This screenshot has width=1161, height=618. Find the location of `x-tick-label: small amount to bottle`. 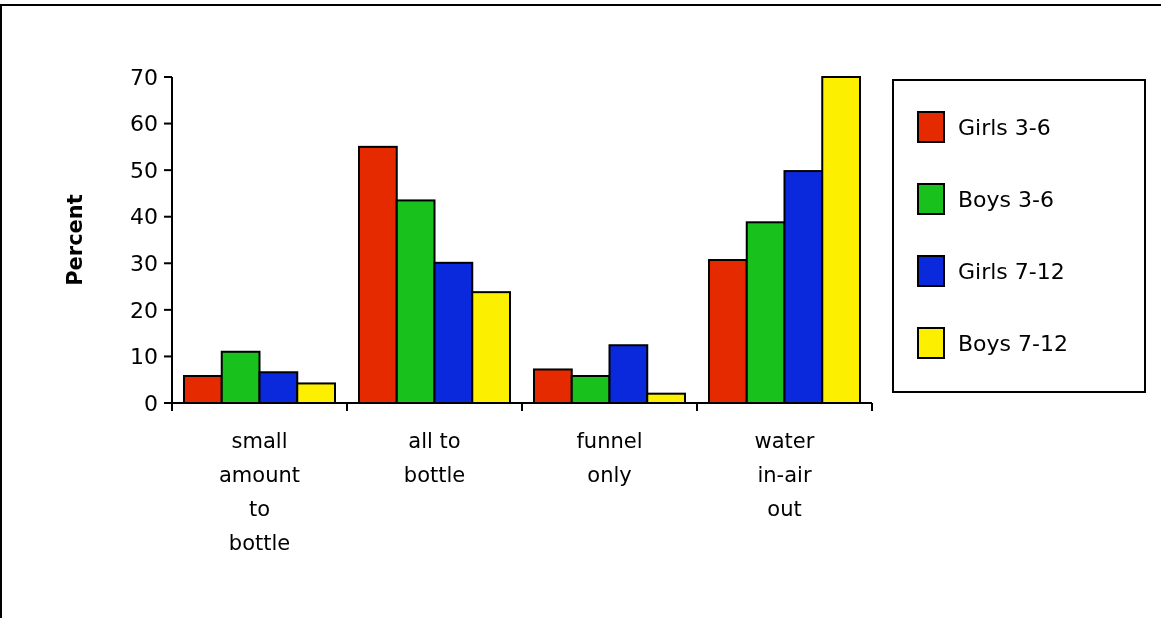

x-tick-label: small amount to bottle is located at coordinates (259, 492).